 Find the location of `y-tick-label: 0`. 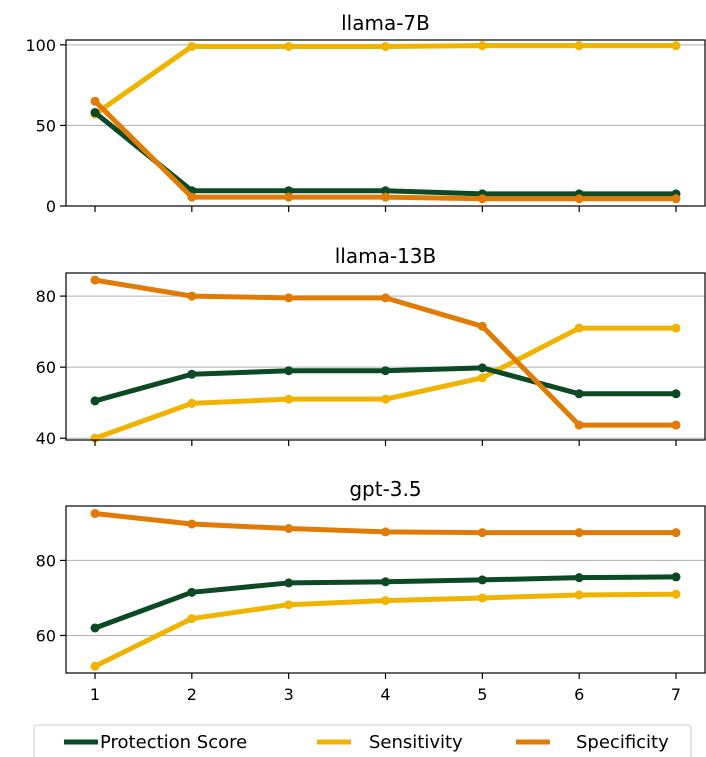

y-tick-label: 0 is located at coordinates (51, 206).